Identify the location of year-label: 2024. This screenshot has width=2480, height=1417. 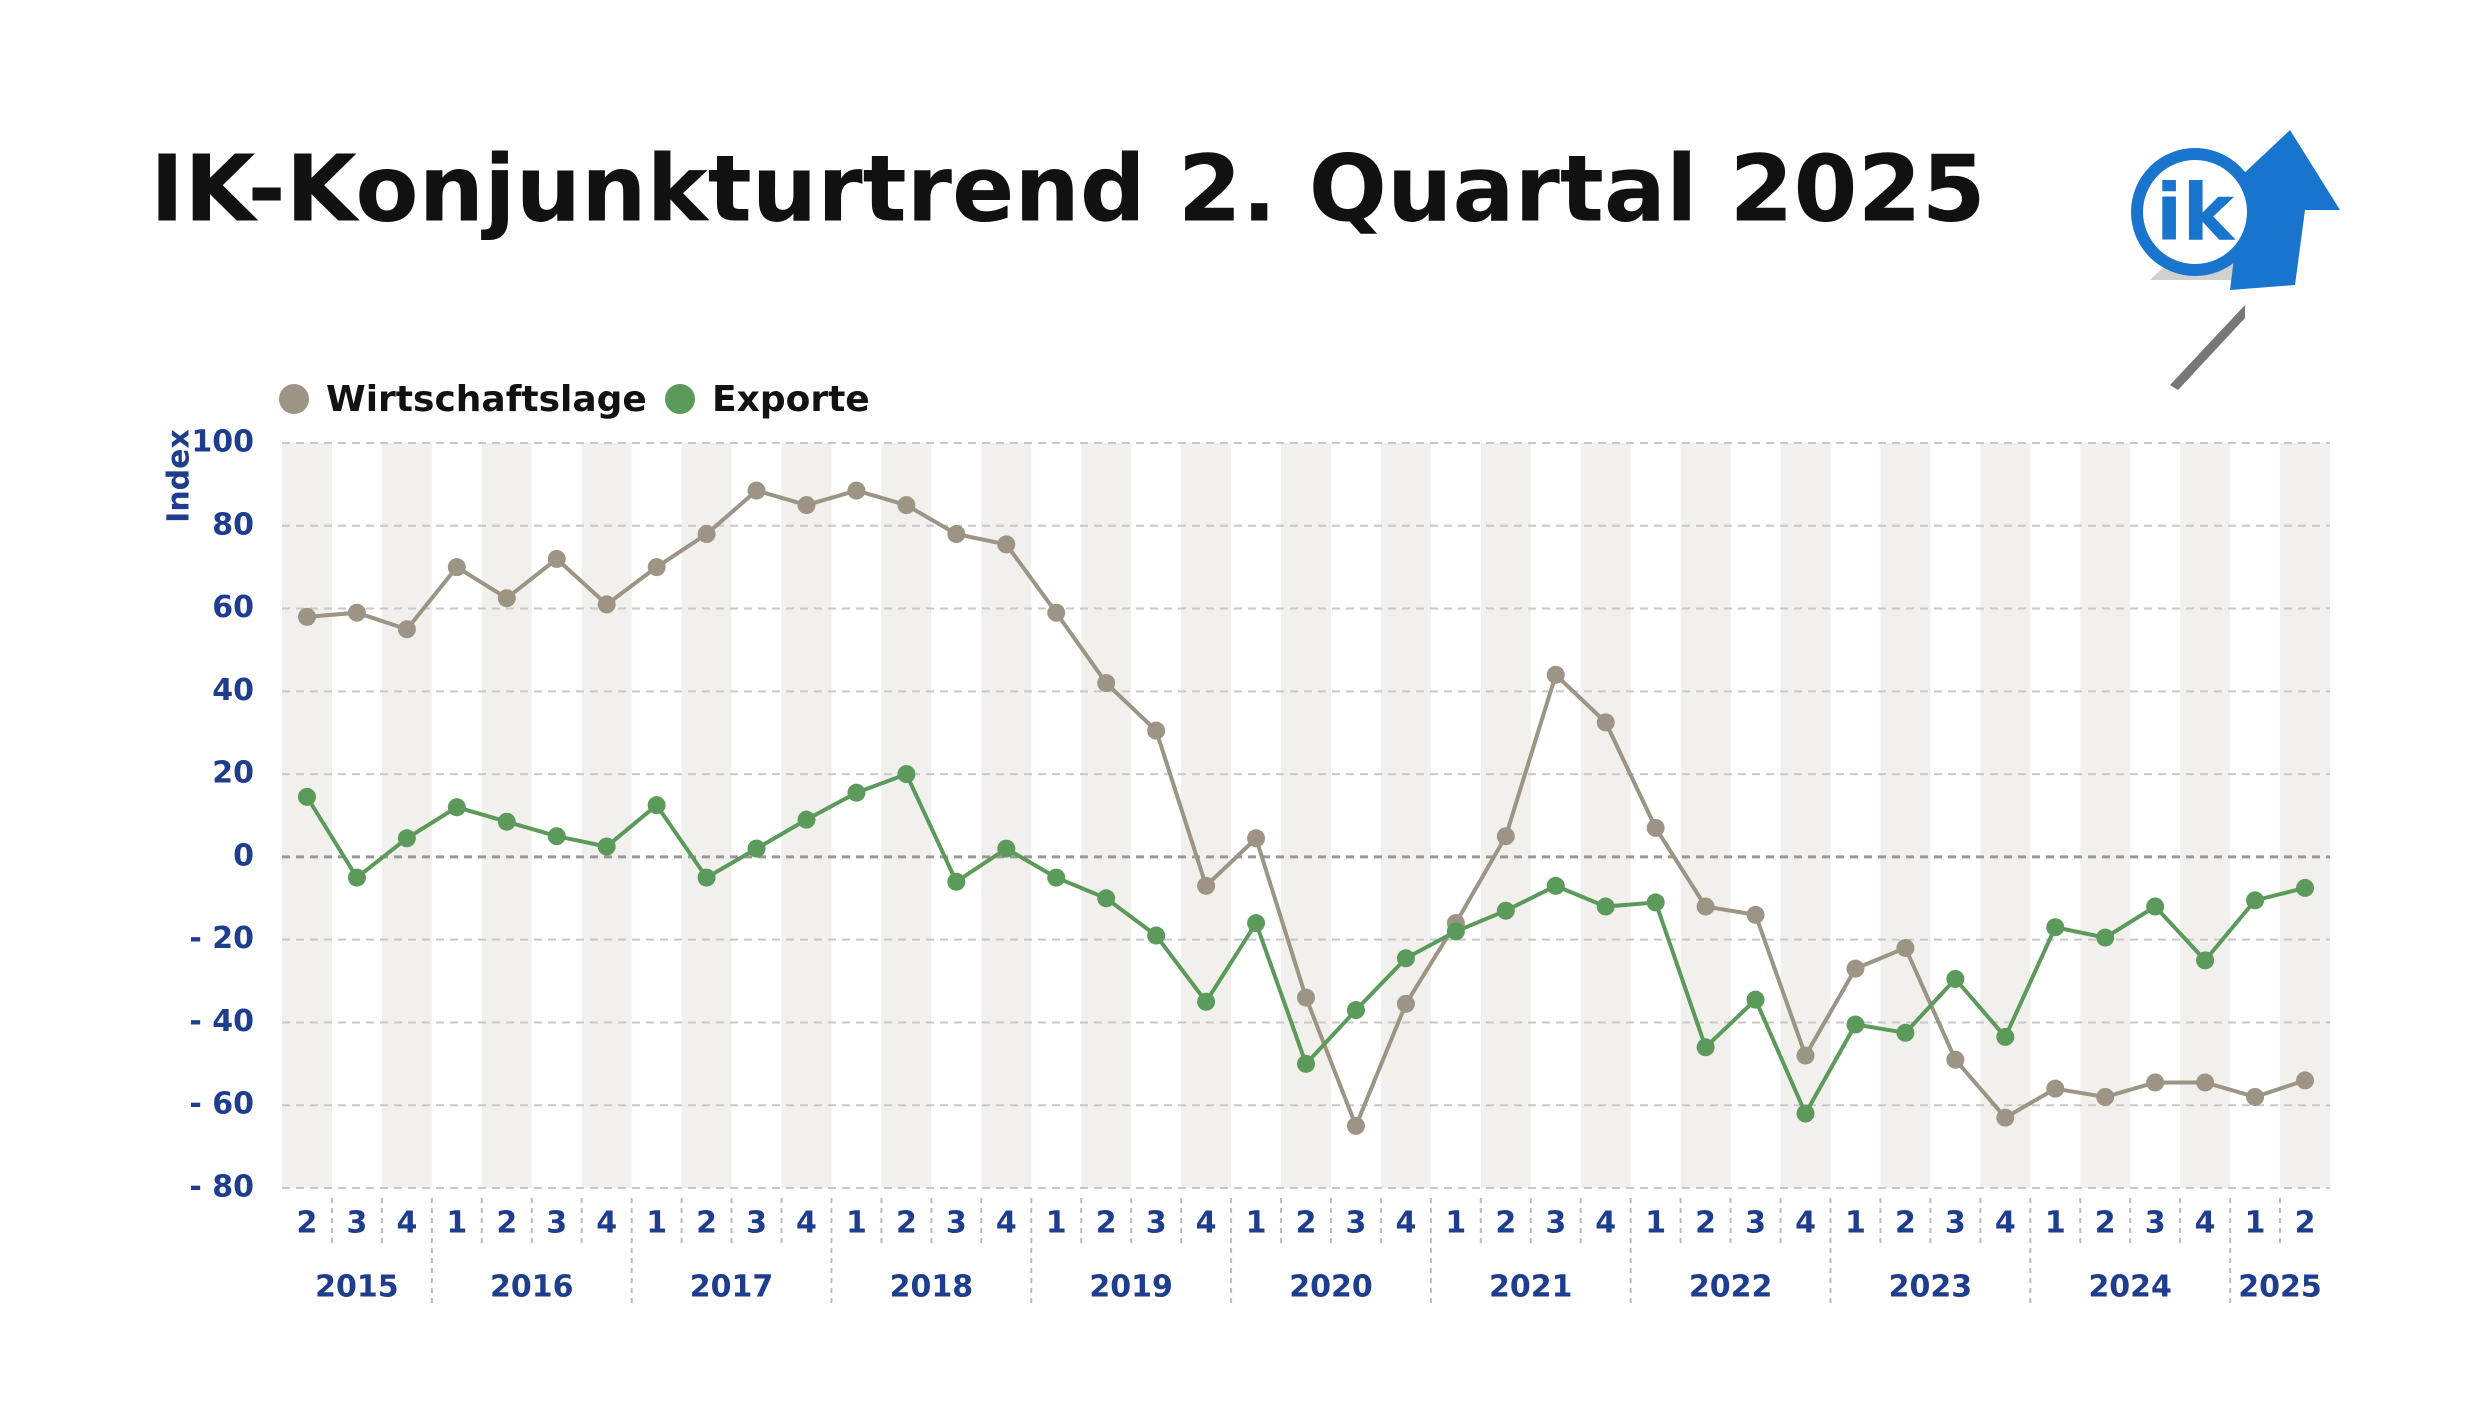
(2130, 1287).